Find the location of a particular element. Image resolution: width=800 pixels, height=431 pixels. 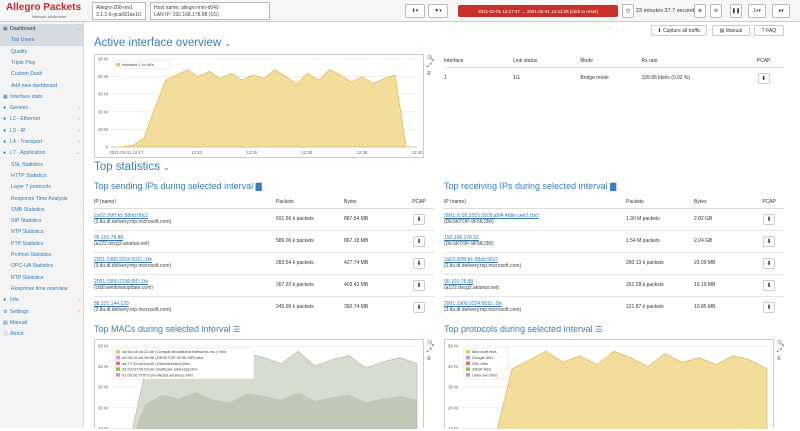

sidebar-item-response-time-overview: Response time overview is located at coordinates (42, 289).